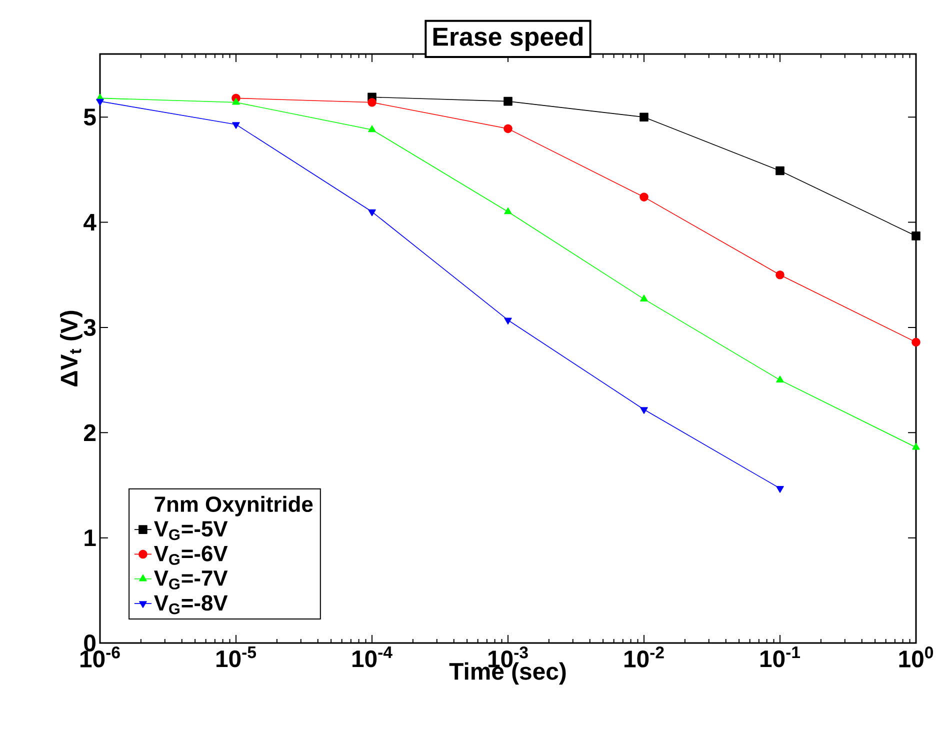  What do you see at coordinates (233, 506) in the screenshot?
I see `legend-title: 7nm Oxynitride` at bounding box center [233, 506].